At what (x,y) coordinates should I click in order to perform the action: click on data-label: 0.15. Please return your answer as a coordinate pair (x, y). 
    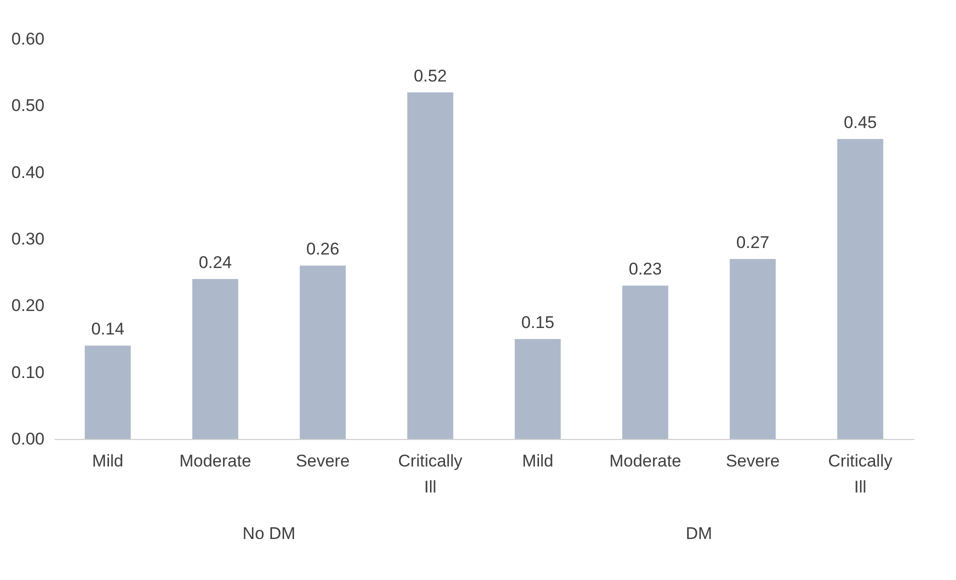
    Looking at the image, I should click on (537, 322).